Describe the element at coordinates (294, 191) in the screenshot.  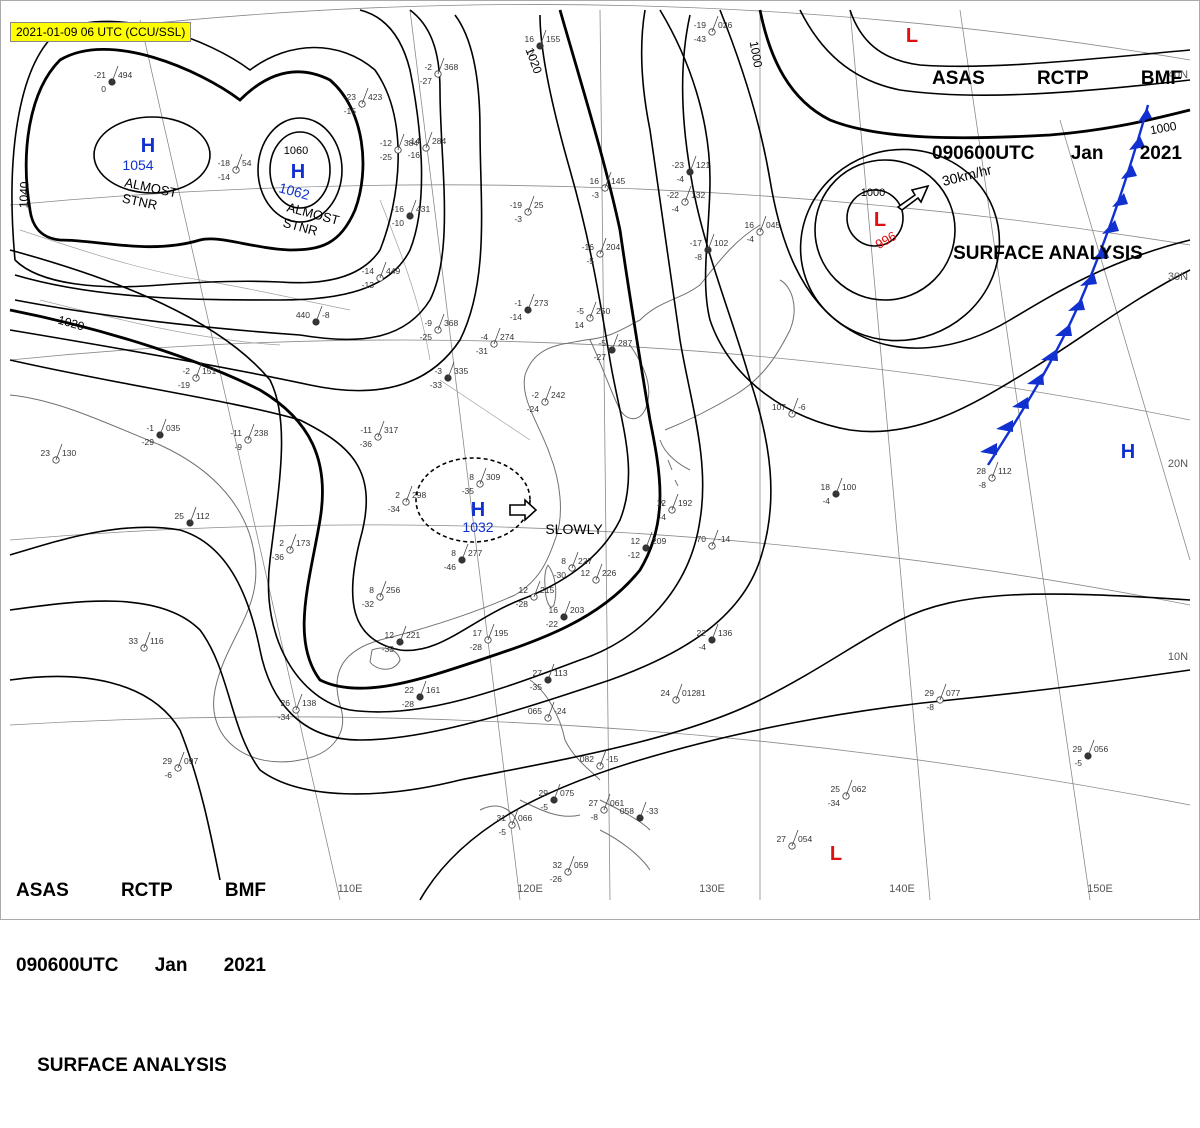
I see `high-center-pressure: 1062` at that location.